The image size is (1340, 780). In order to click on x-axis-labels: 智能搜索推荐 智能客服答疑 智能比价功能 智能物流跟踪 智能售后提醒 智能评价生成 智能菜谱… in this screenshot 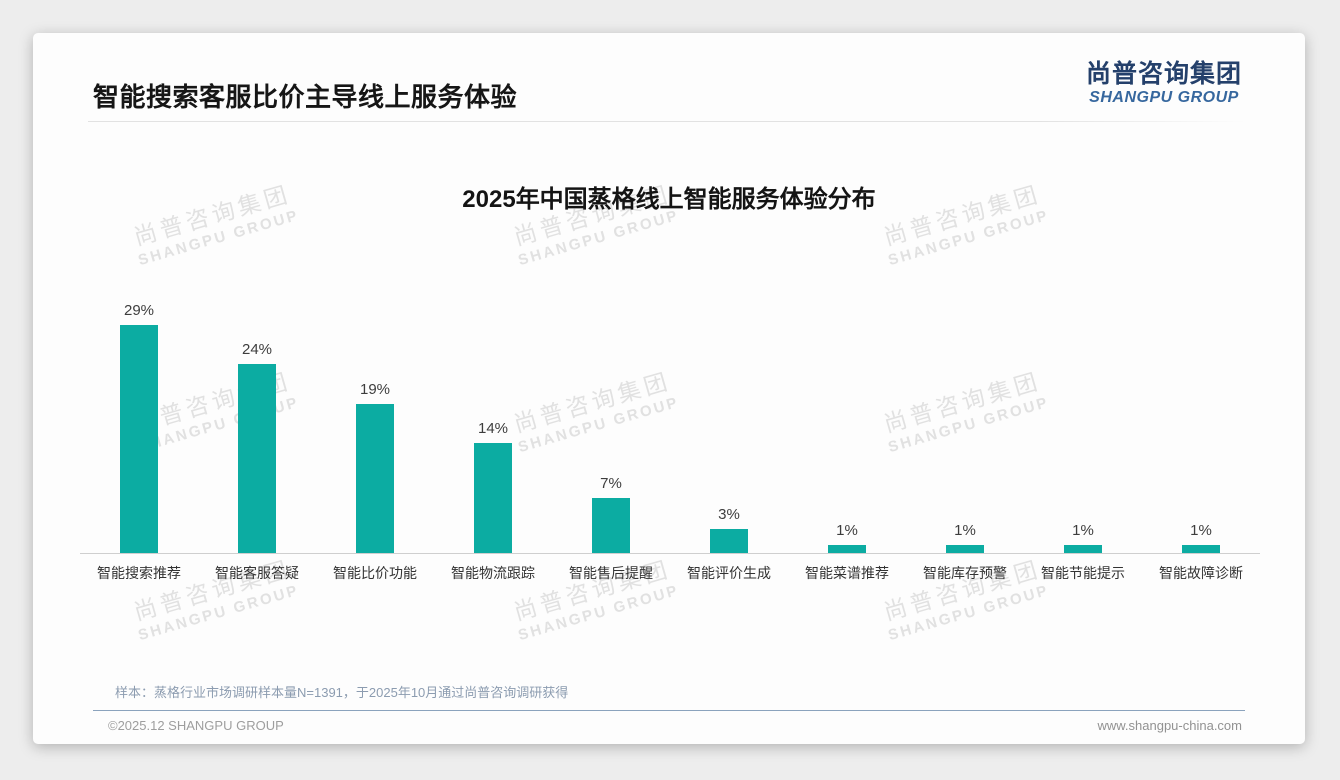, I will do `click(670, 573)`.